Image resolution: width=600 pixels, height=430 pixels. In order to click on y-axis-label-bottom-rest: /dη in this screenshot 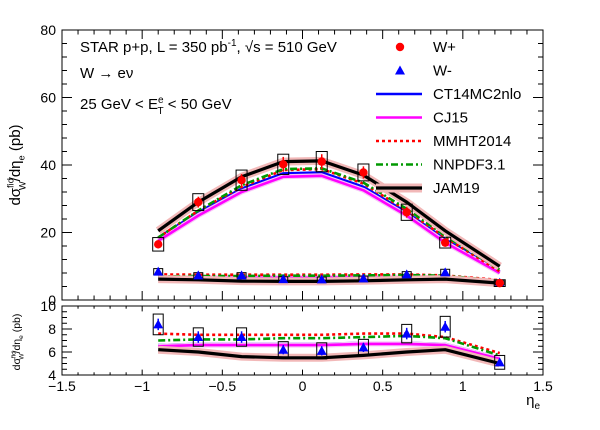, I will do `click(17, 346)`.